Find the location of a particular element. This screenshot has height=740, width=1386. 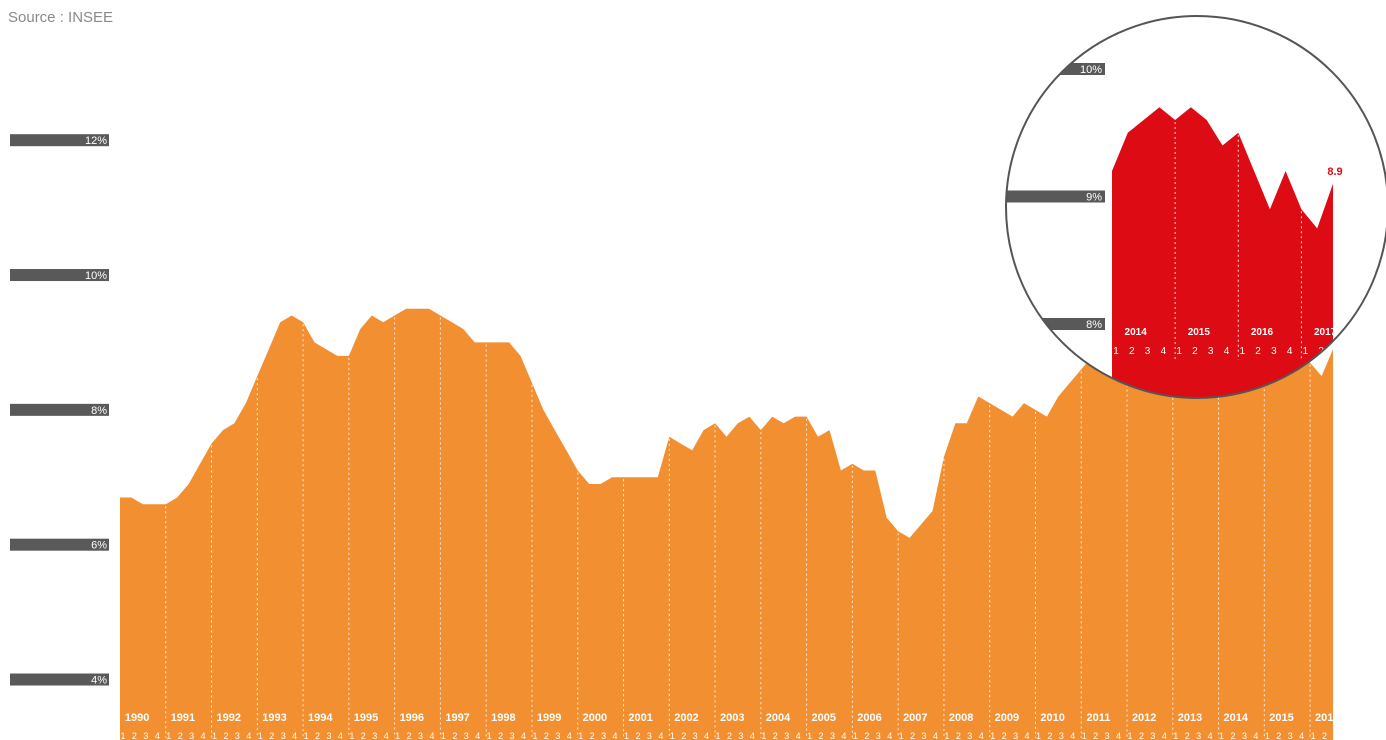

x-year-label: 2005 is located at coordinates (824, 718).